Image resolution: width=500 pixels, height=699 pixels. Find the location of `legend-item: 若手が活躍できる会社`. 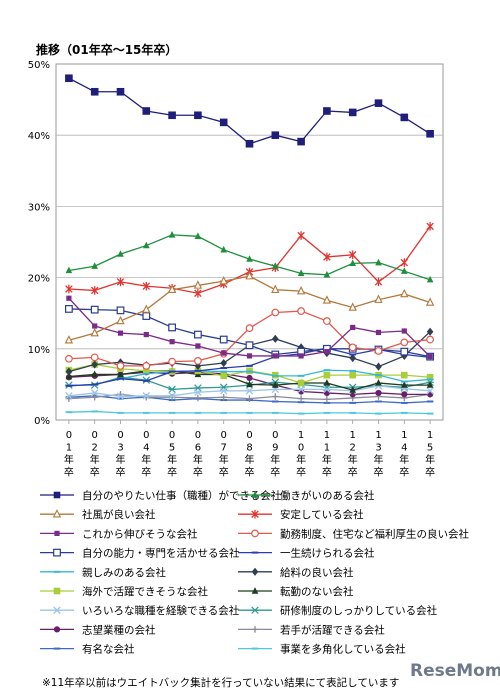

legend-item: 若手が活躍できる会社 is located at coordinates (311, 629).